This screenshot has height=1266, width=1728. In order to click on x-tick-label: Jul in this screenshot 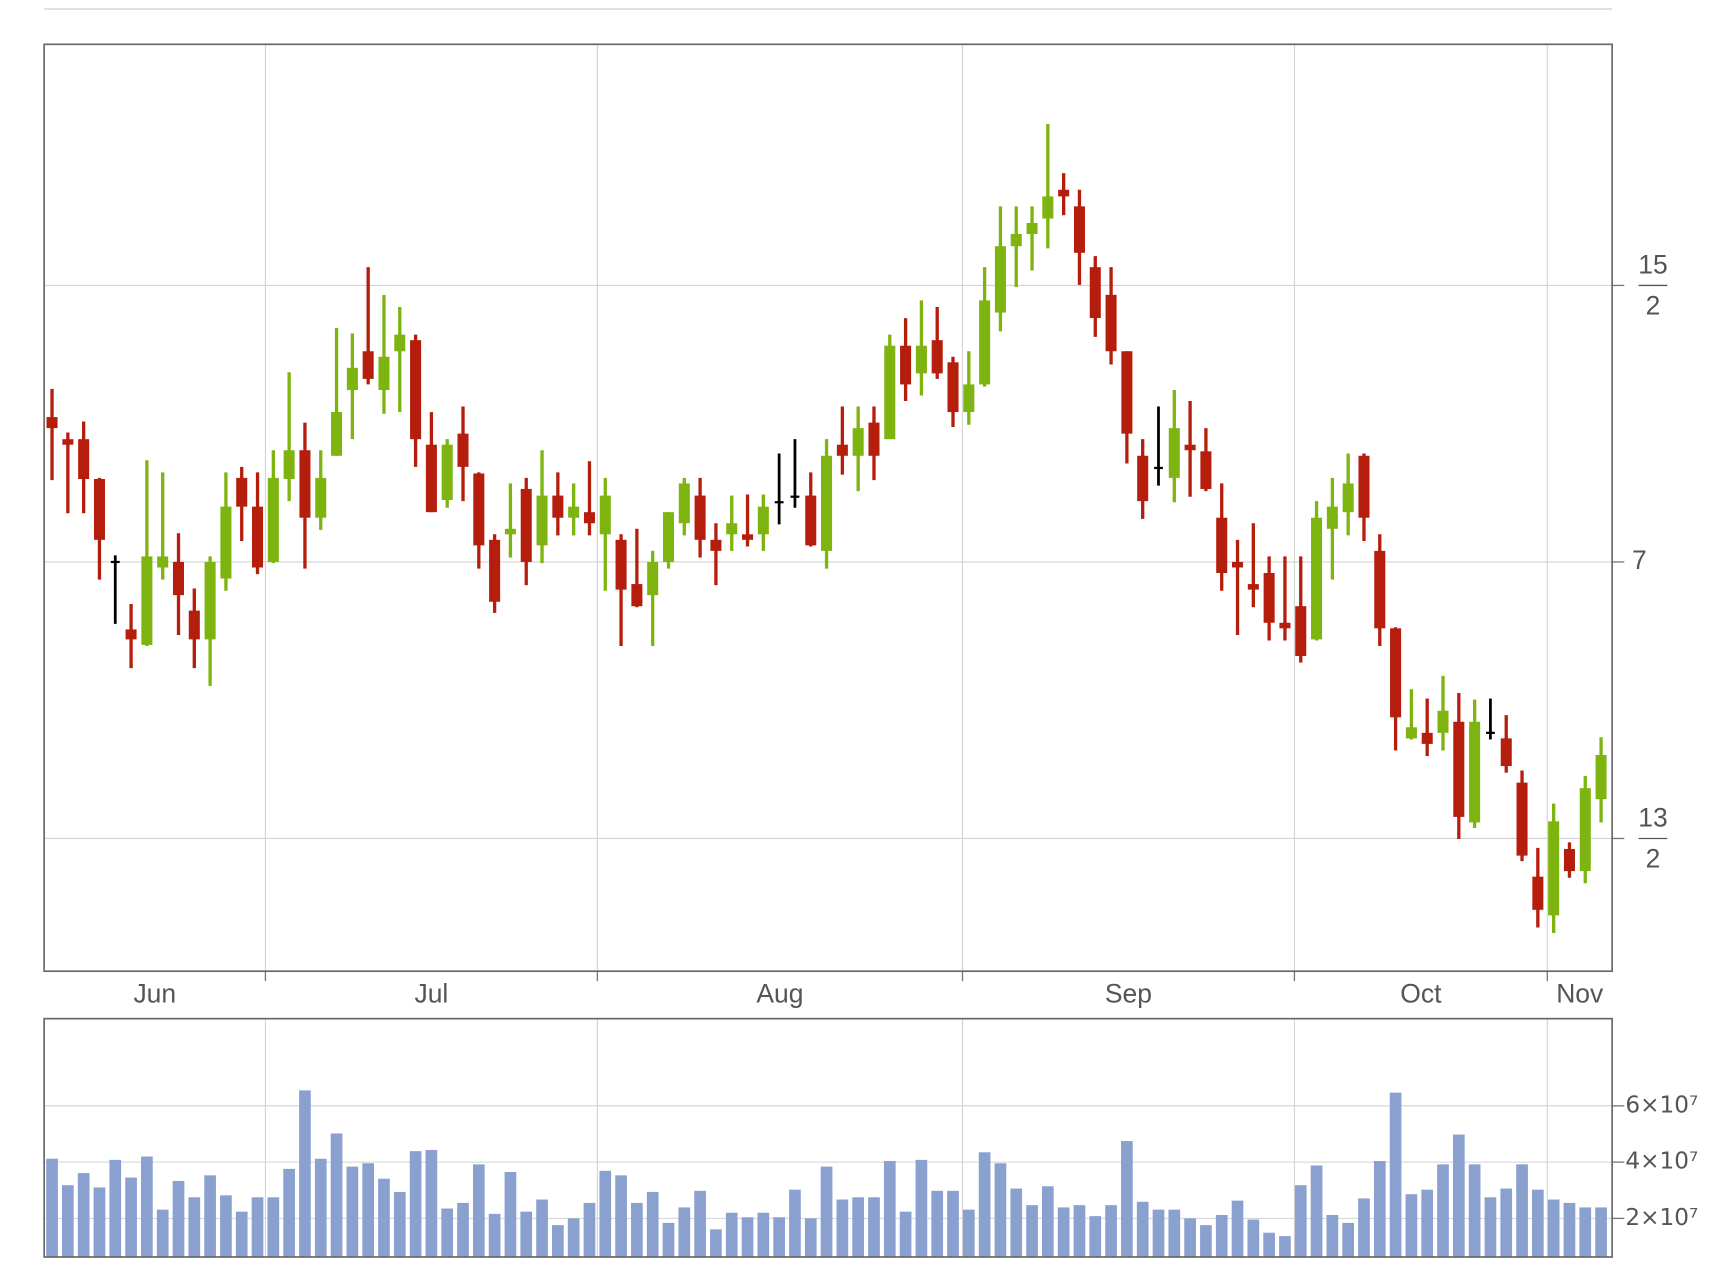, I will do `click(431, 993)`.